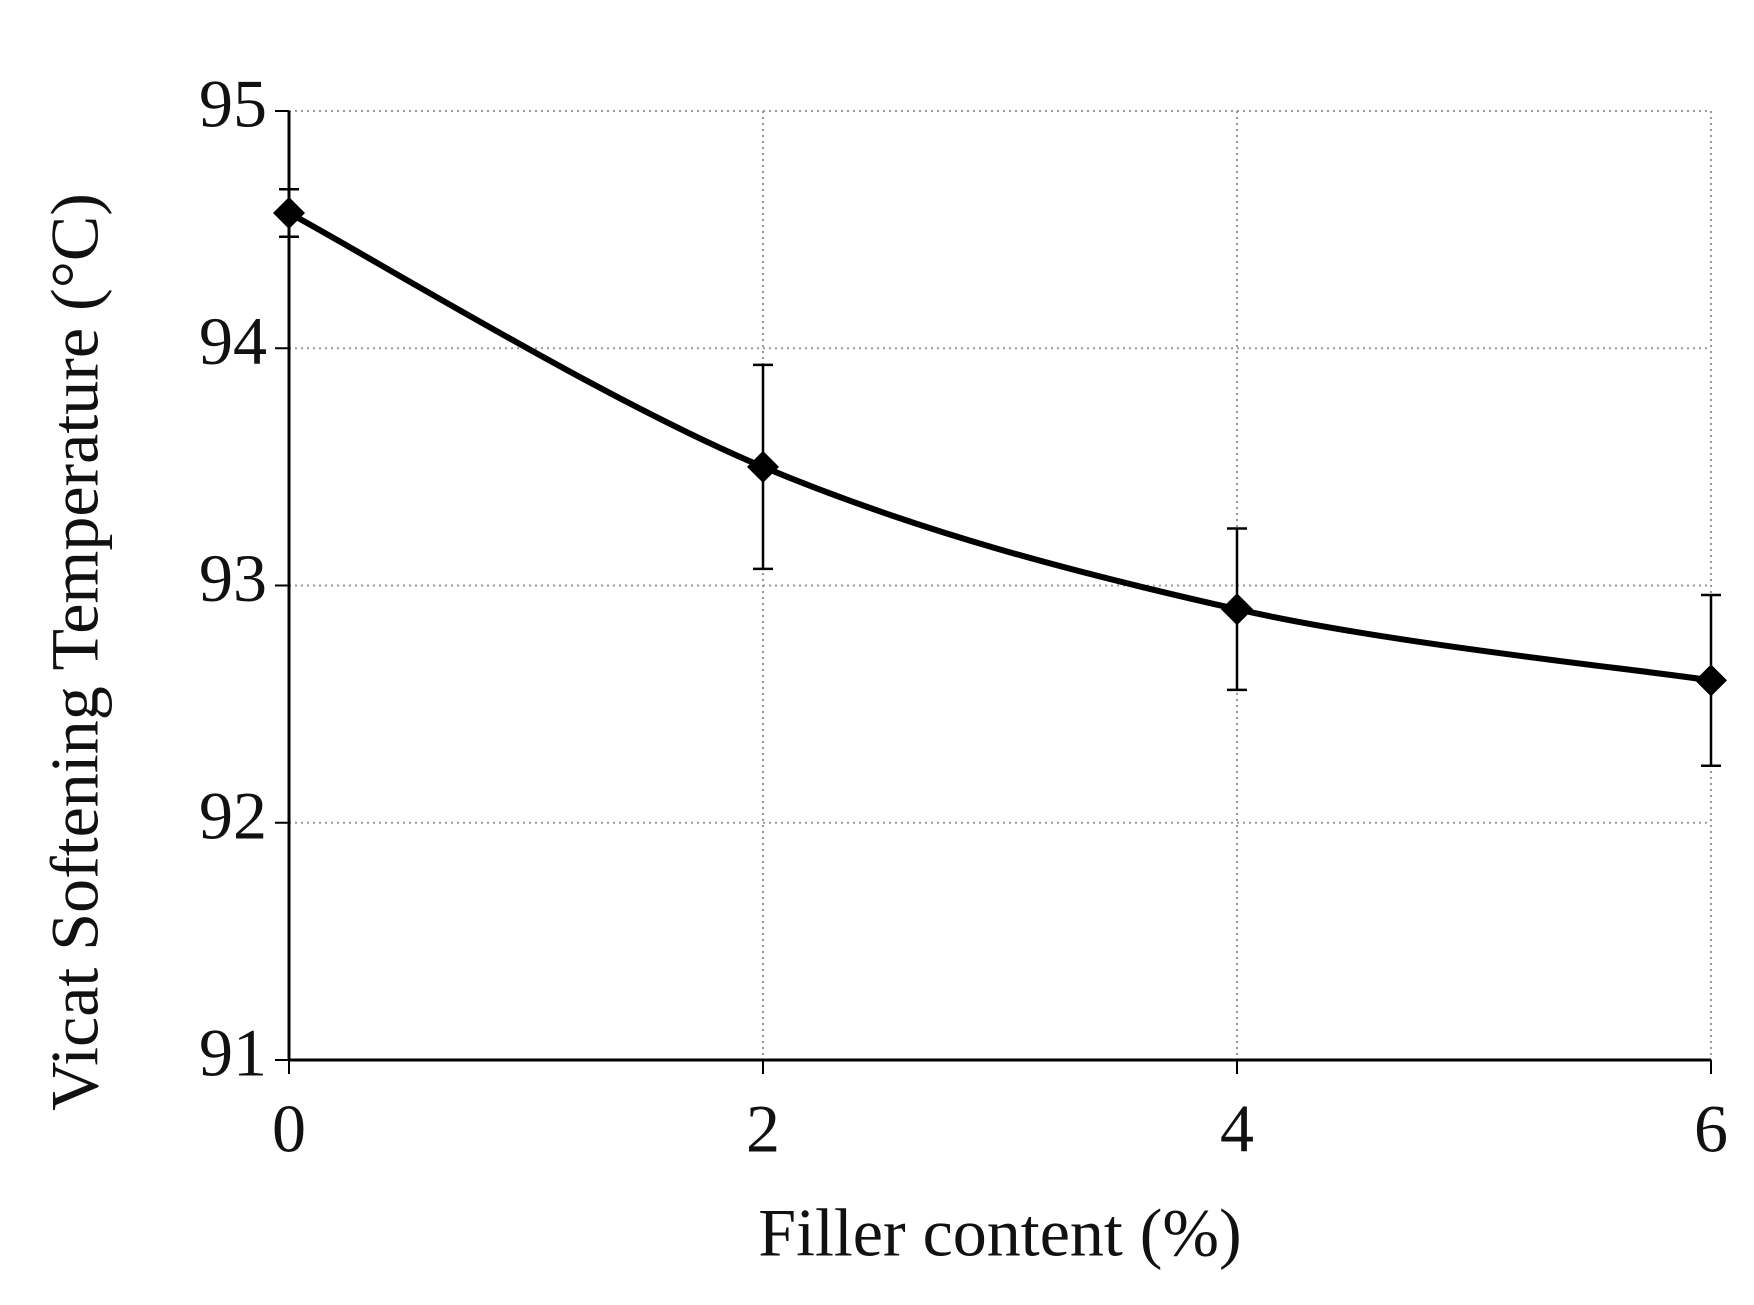 Image resolution: width=1754 pixels, height=1305 pixels. Describe the element at coordinates (1711, 1129) in the screenshot. I see `x-tick-label: 6` at that location.